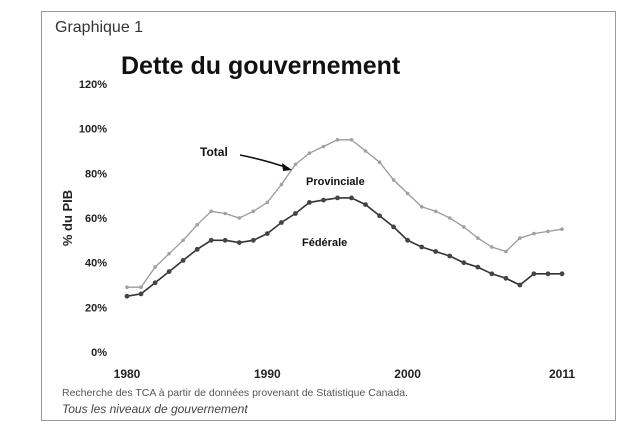 The image size is (640, 436). Describe the element at coordinates (562, 374) in the screenshot. I see `x-tick-label: 2011` at that location.